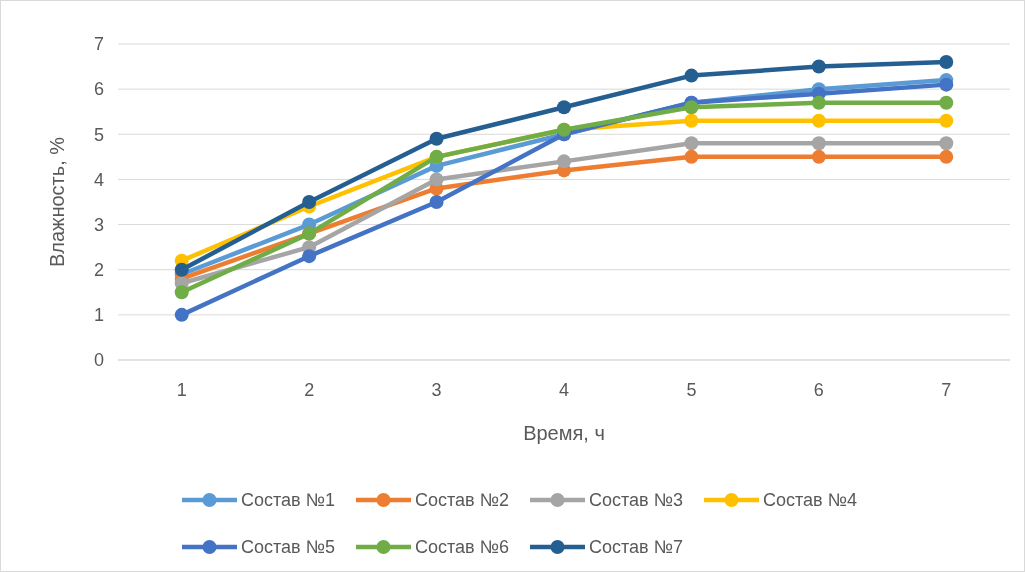 The image size is (1025, 572). Describe the element at coordinates (98, 315) in the screenshot. I see `y-tick-label: 1` at that location.